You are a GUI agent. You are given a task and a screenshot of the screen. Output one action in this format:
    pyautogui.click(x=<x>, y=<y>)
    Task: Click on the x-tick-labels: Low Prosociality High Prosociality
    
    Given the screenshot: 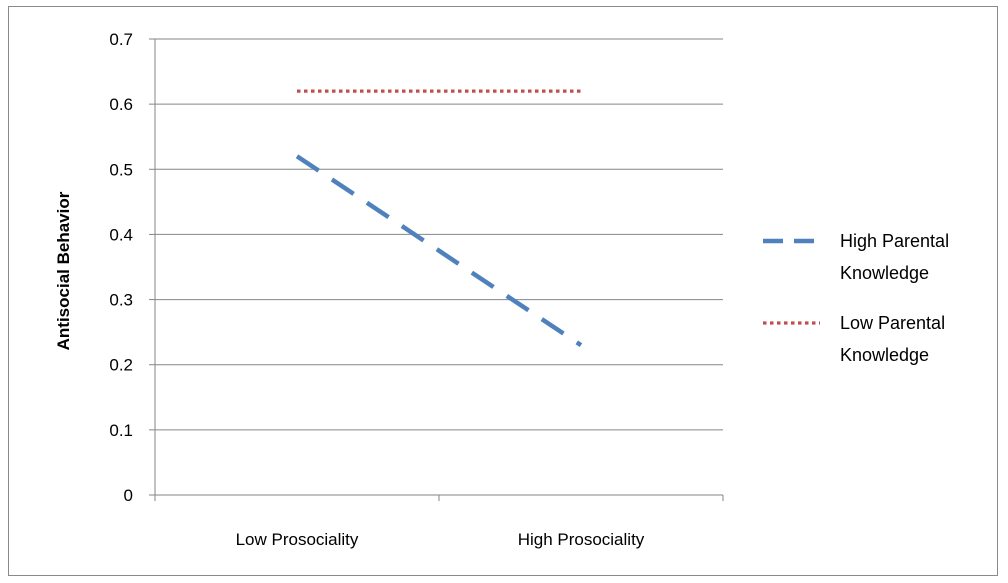 What is the action you would take?
    pyautogui.click(x=440, y=539)
    